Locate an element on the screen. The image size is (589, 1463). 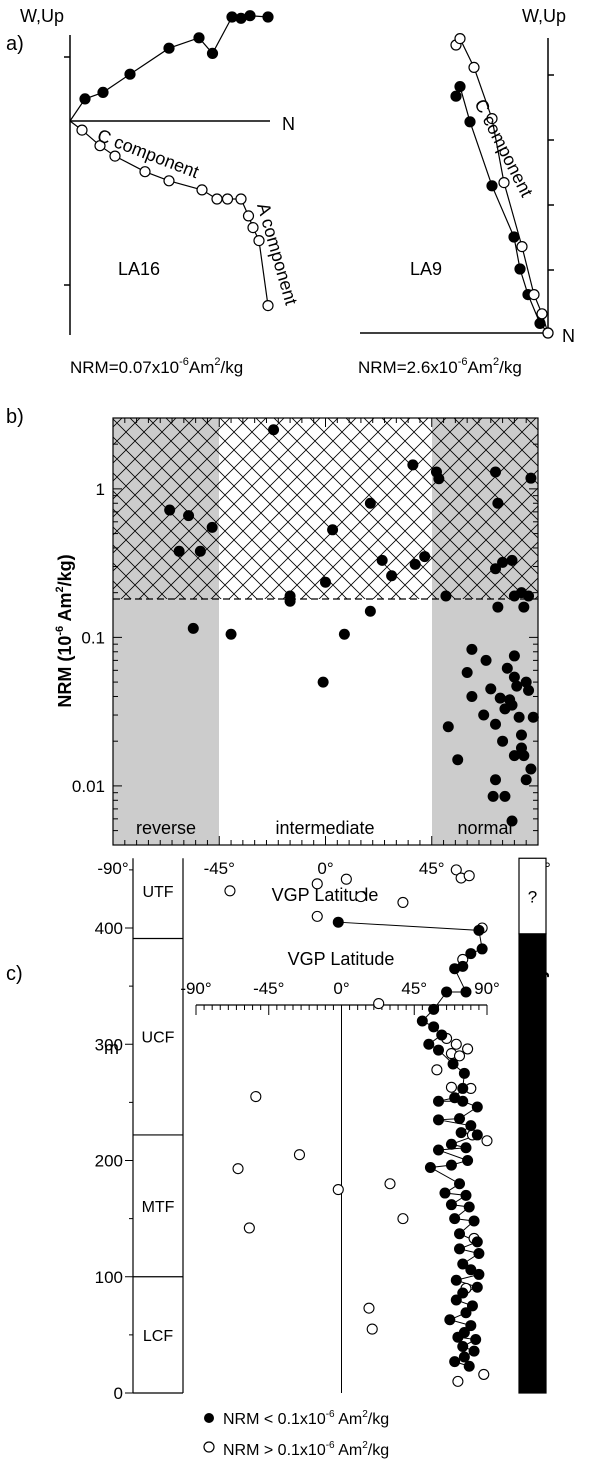
y-tick-label: 1 is located at coordinates (100, 489).